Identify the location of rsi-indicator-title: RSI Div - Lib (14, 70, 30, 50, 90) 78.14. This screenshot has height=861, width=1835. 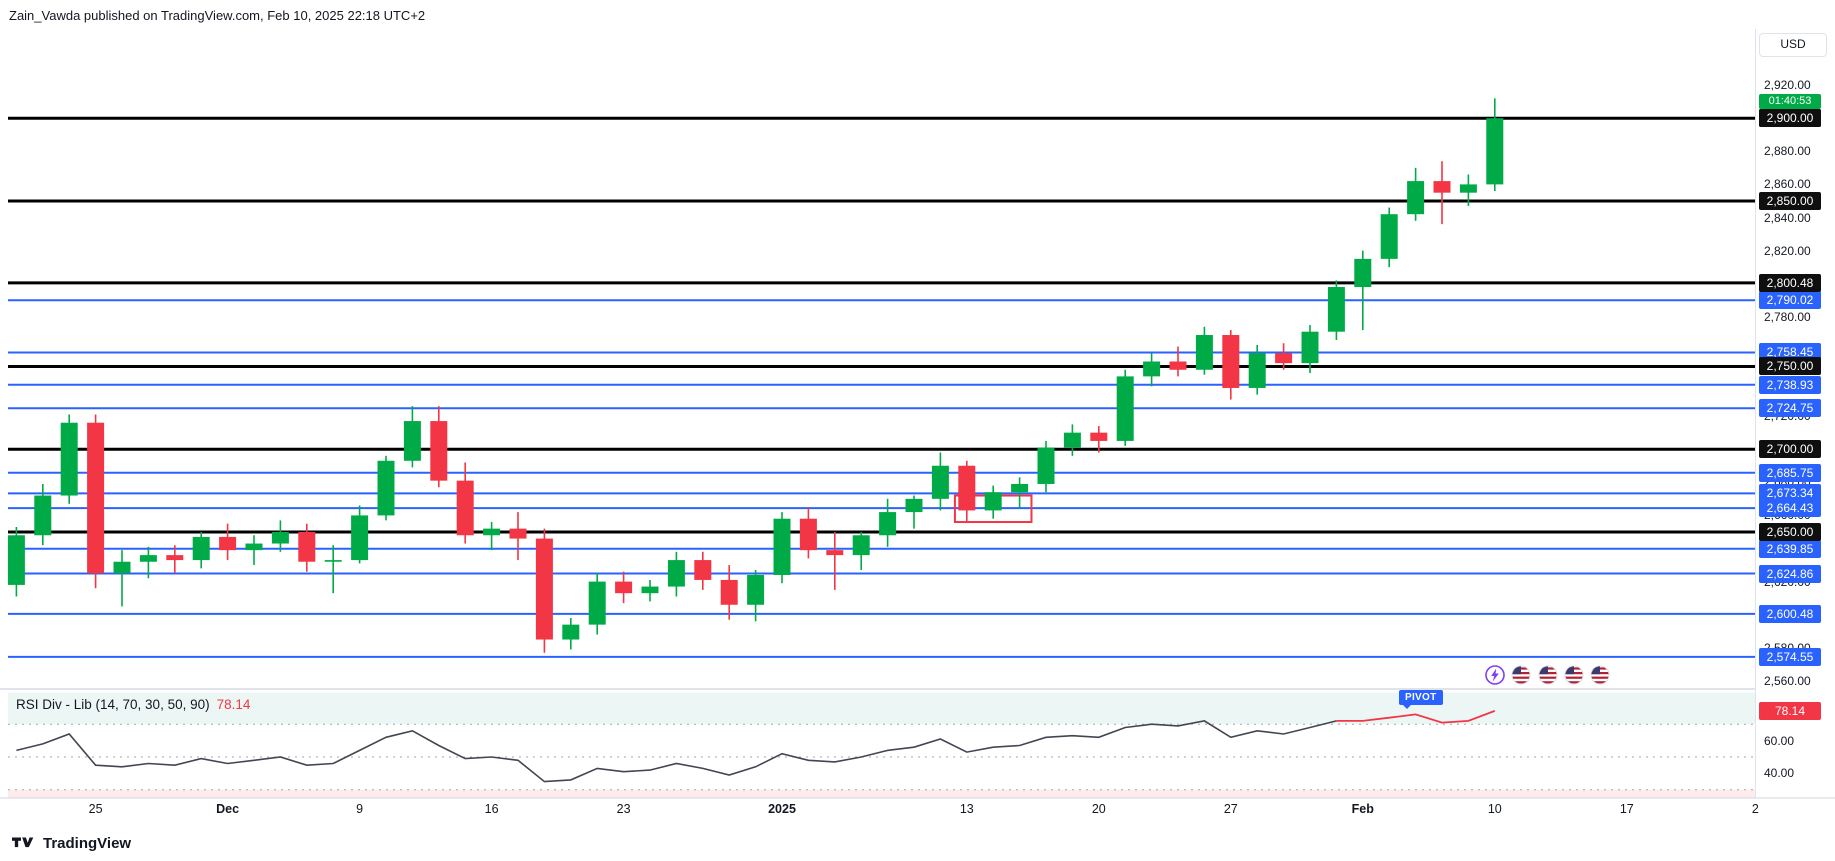
(133, 704).